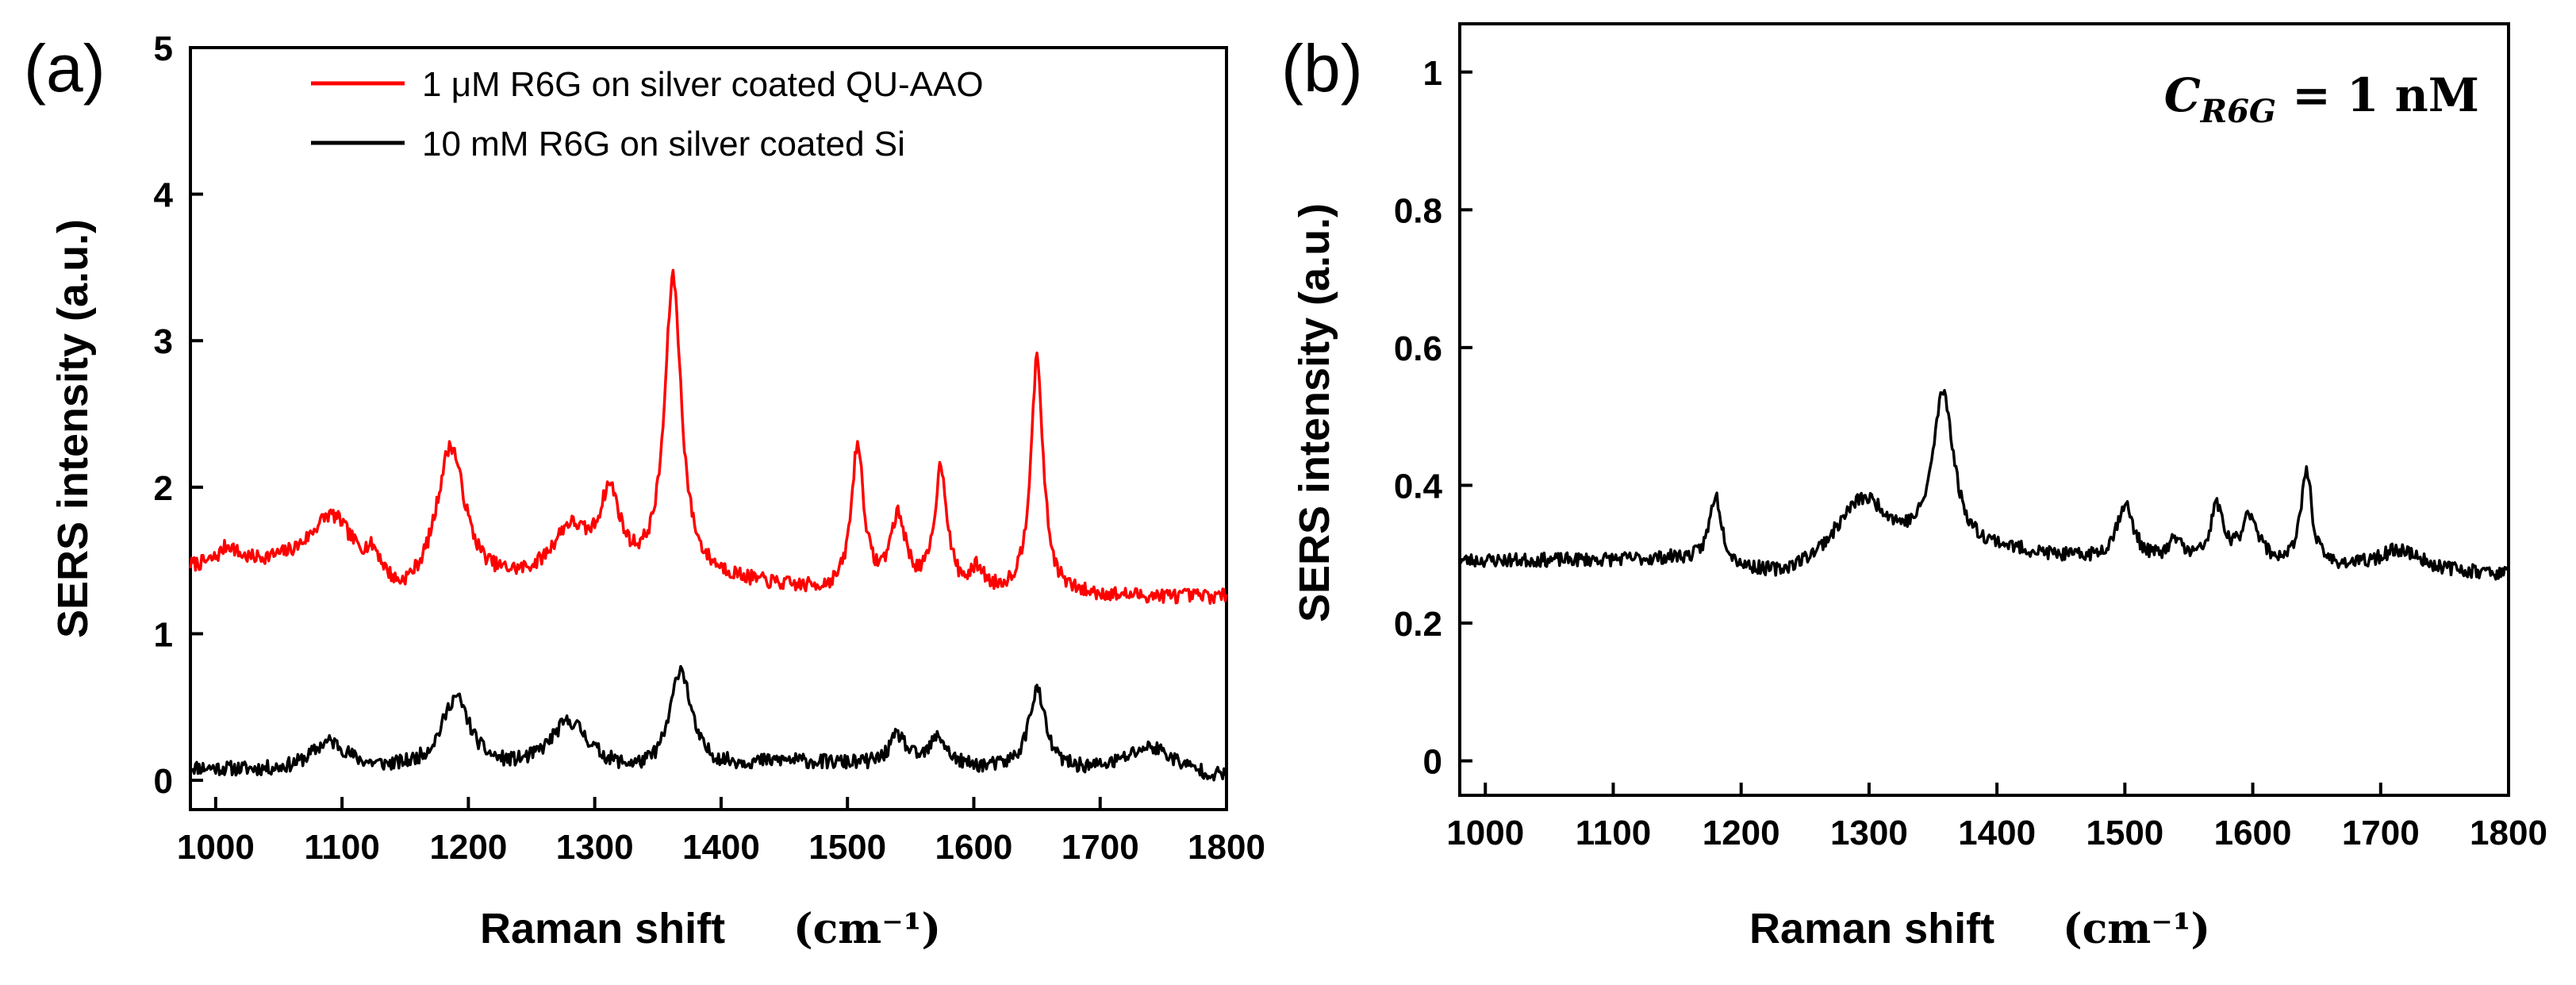  Describe the element at coordinates (163, 488) in the screenshot. I see `y-tick-label: 2` at that location.